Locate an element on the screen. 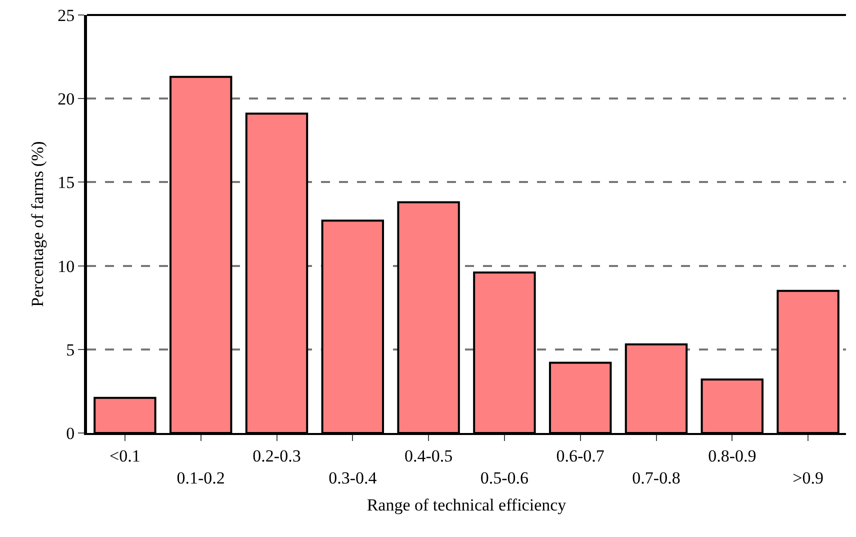 This screenshot has height=537, width=856. x-tick-label: 0.6-0.7 is located at coordinates (580, 456).